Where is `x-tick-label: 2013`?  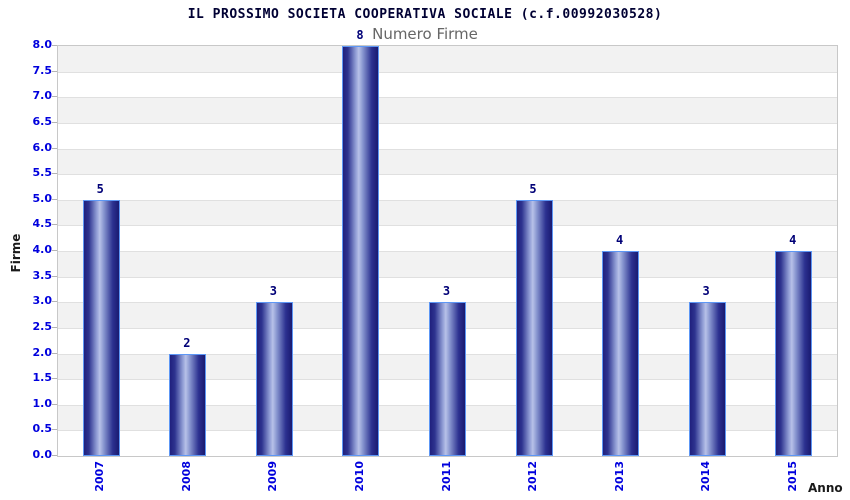
x-tick-label: 2013 is located at coordinates (619, 476).